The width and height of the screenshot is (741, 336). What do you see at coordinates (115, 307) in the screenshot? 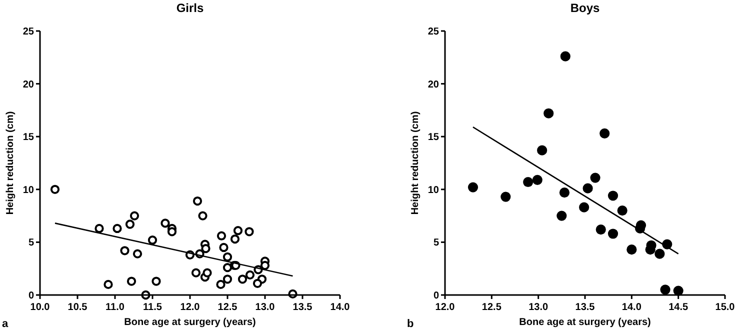
I see `x-tick-label: 11.0` at bounding box center [115, 307].